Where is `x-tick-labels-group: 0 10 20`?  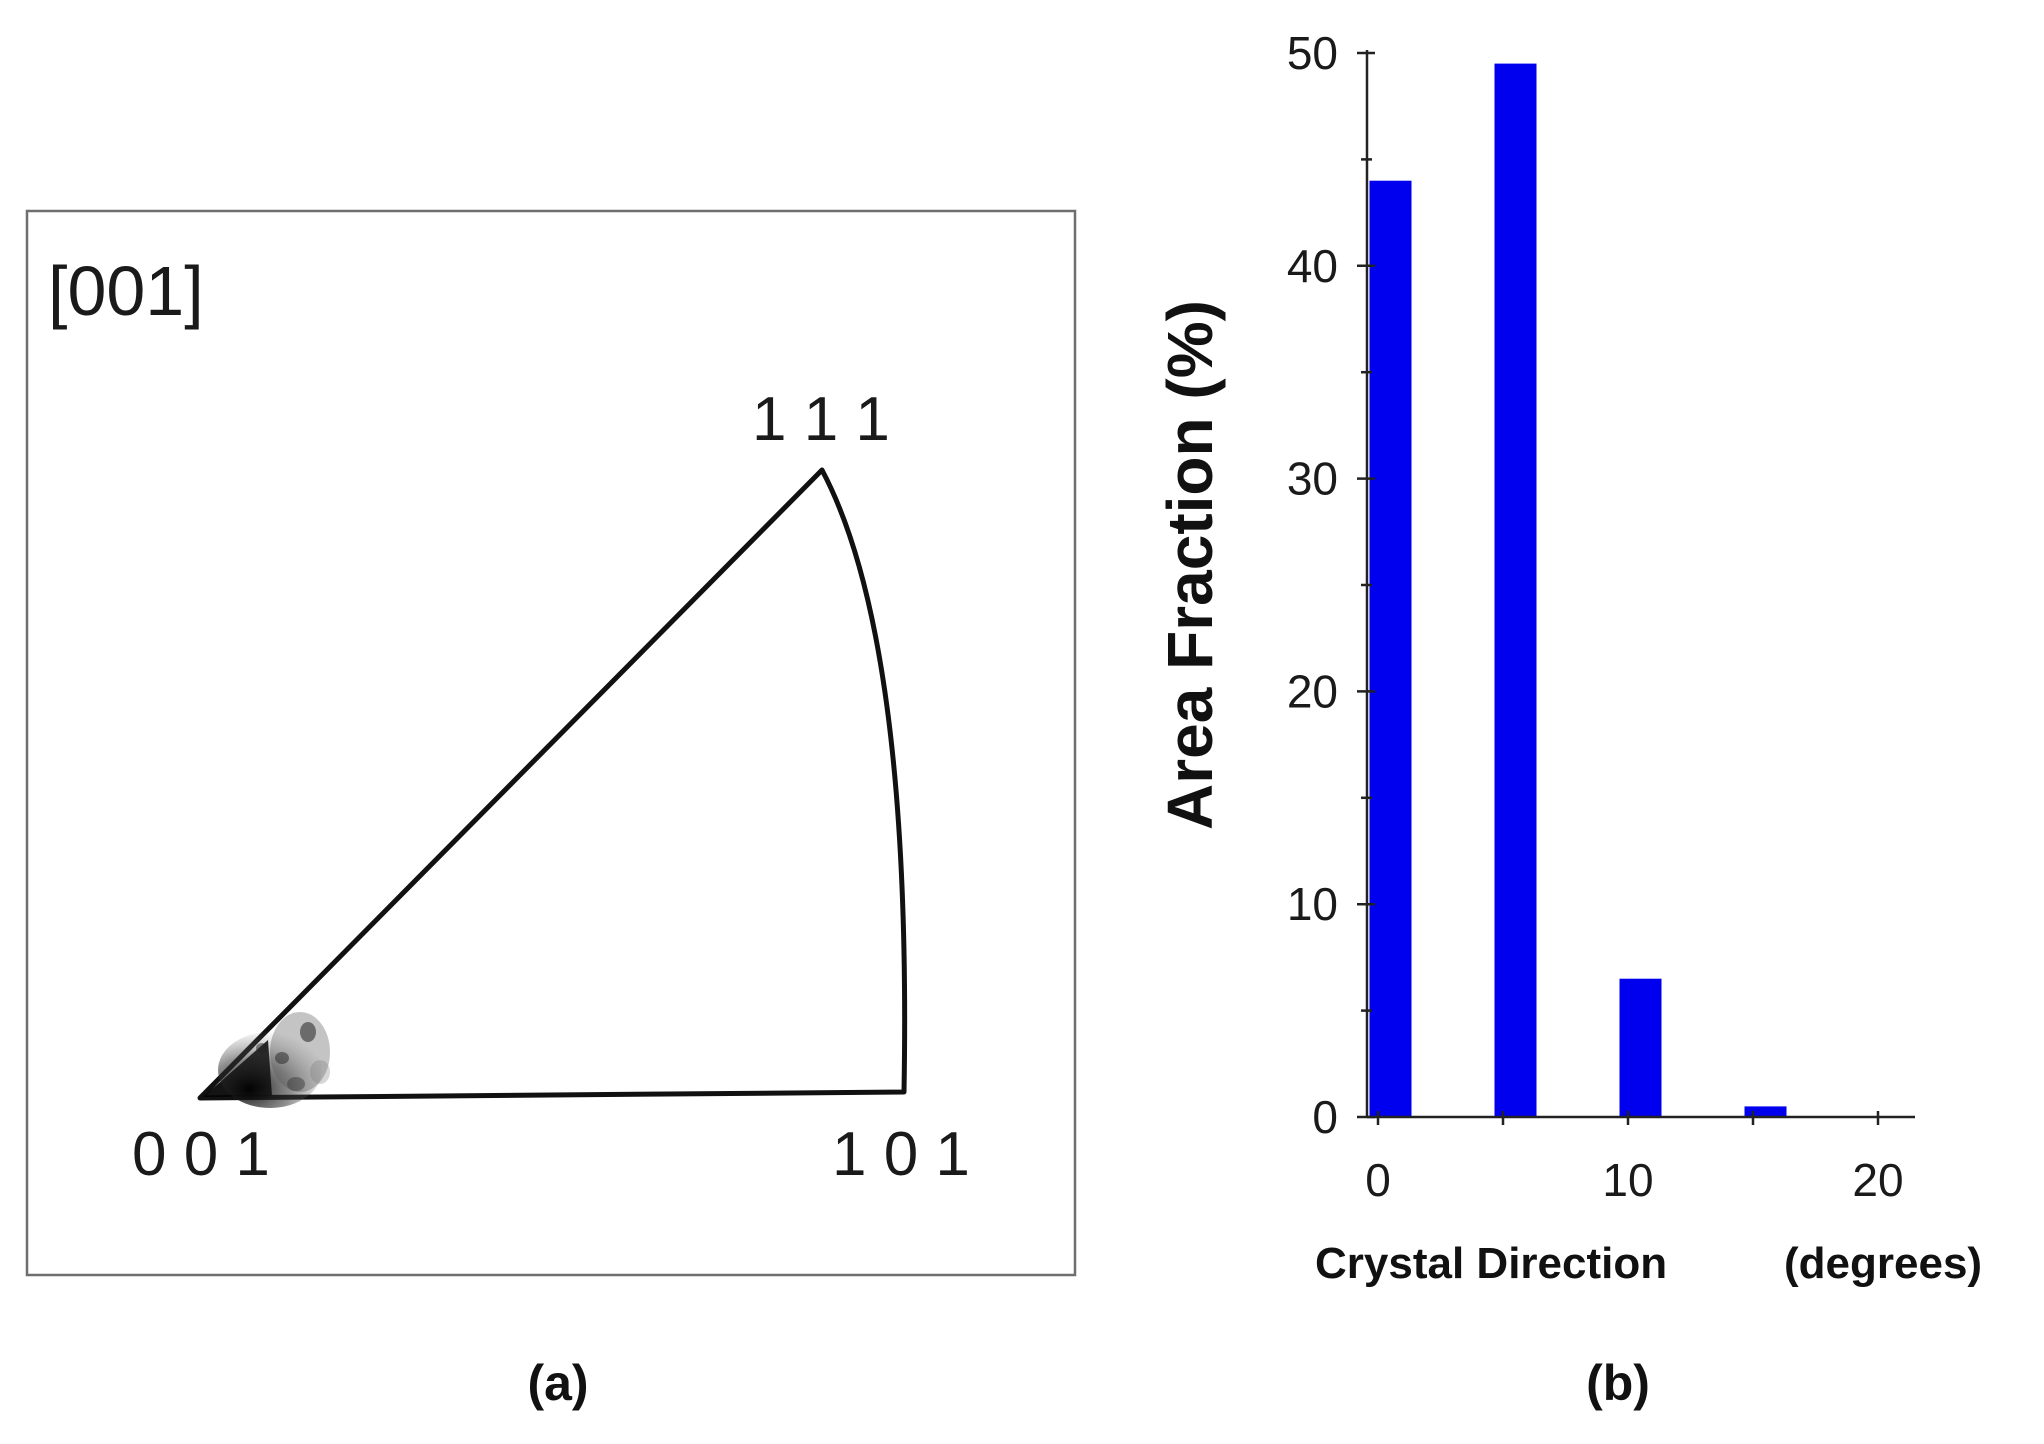 x-tick-labels-group: 0 10 20 is located at coordinates (1634, 1180).